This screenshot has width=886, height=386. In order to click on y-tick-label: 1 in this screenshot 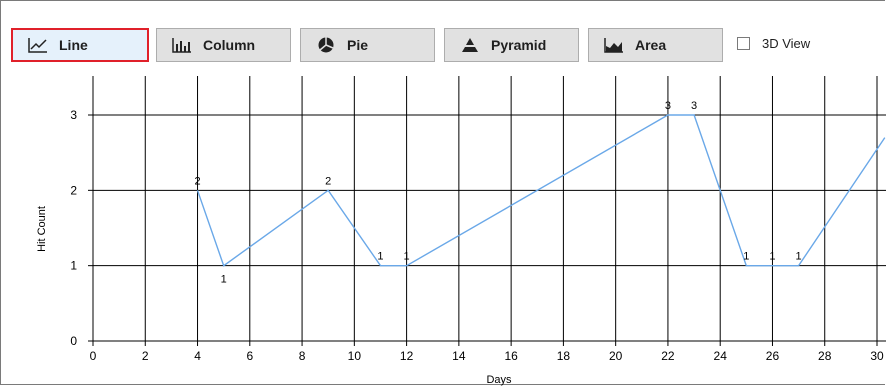, I will do `click(73, 266)`.